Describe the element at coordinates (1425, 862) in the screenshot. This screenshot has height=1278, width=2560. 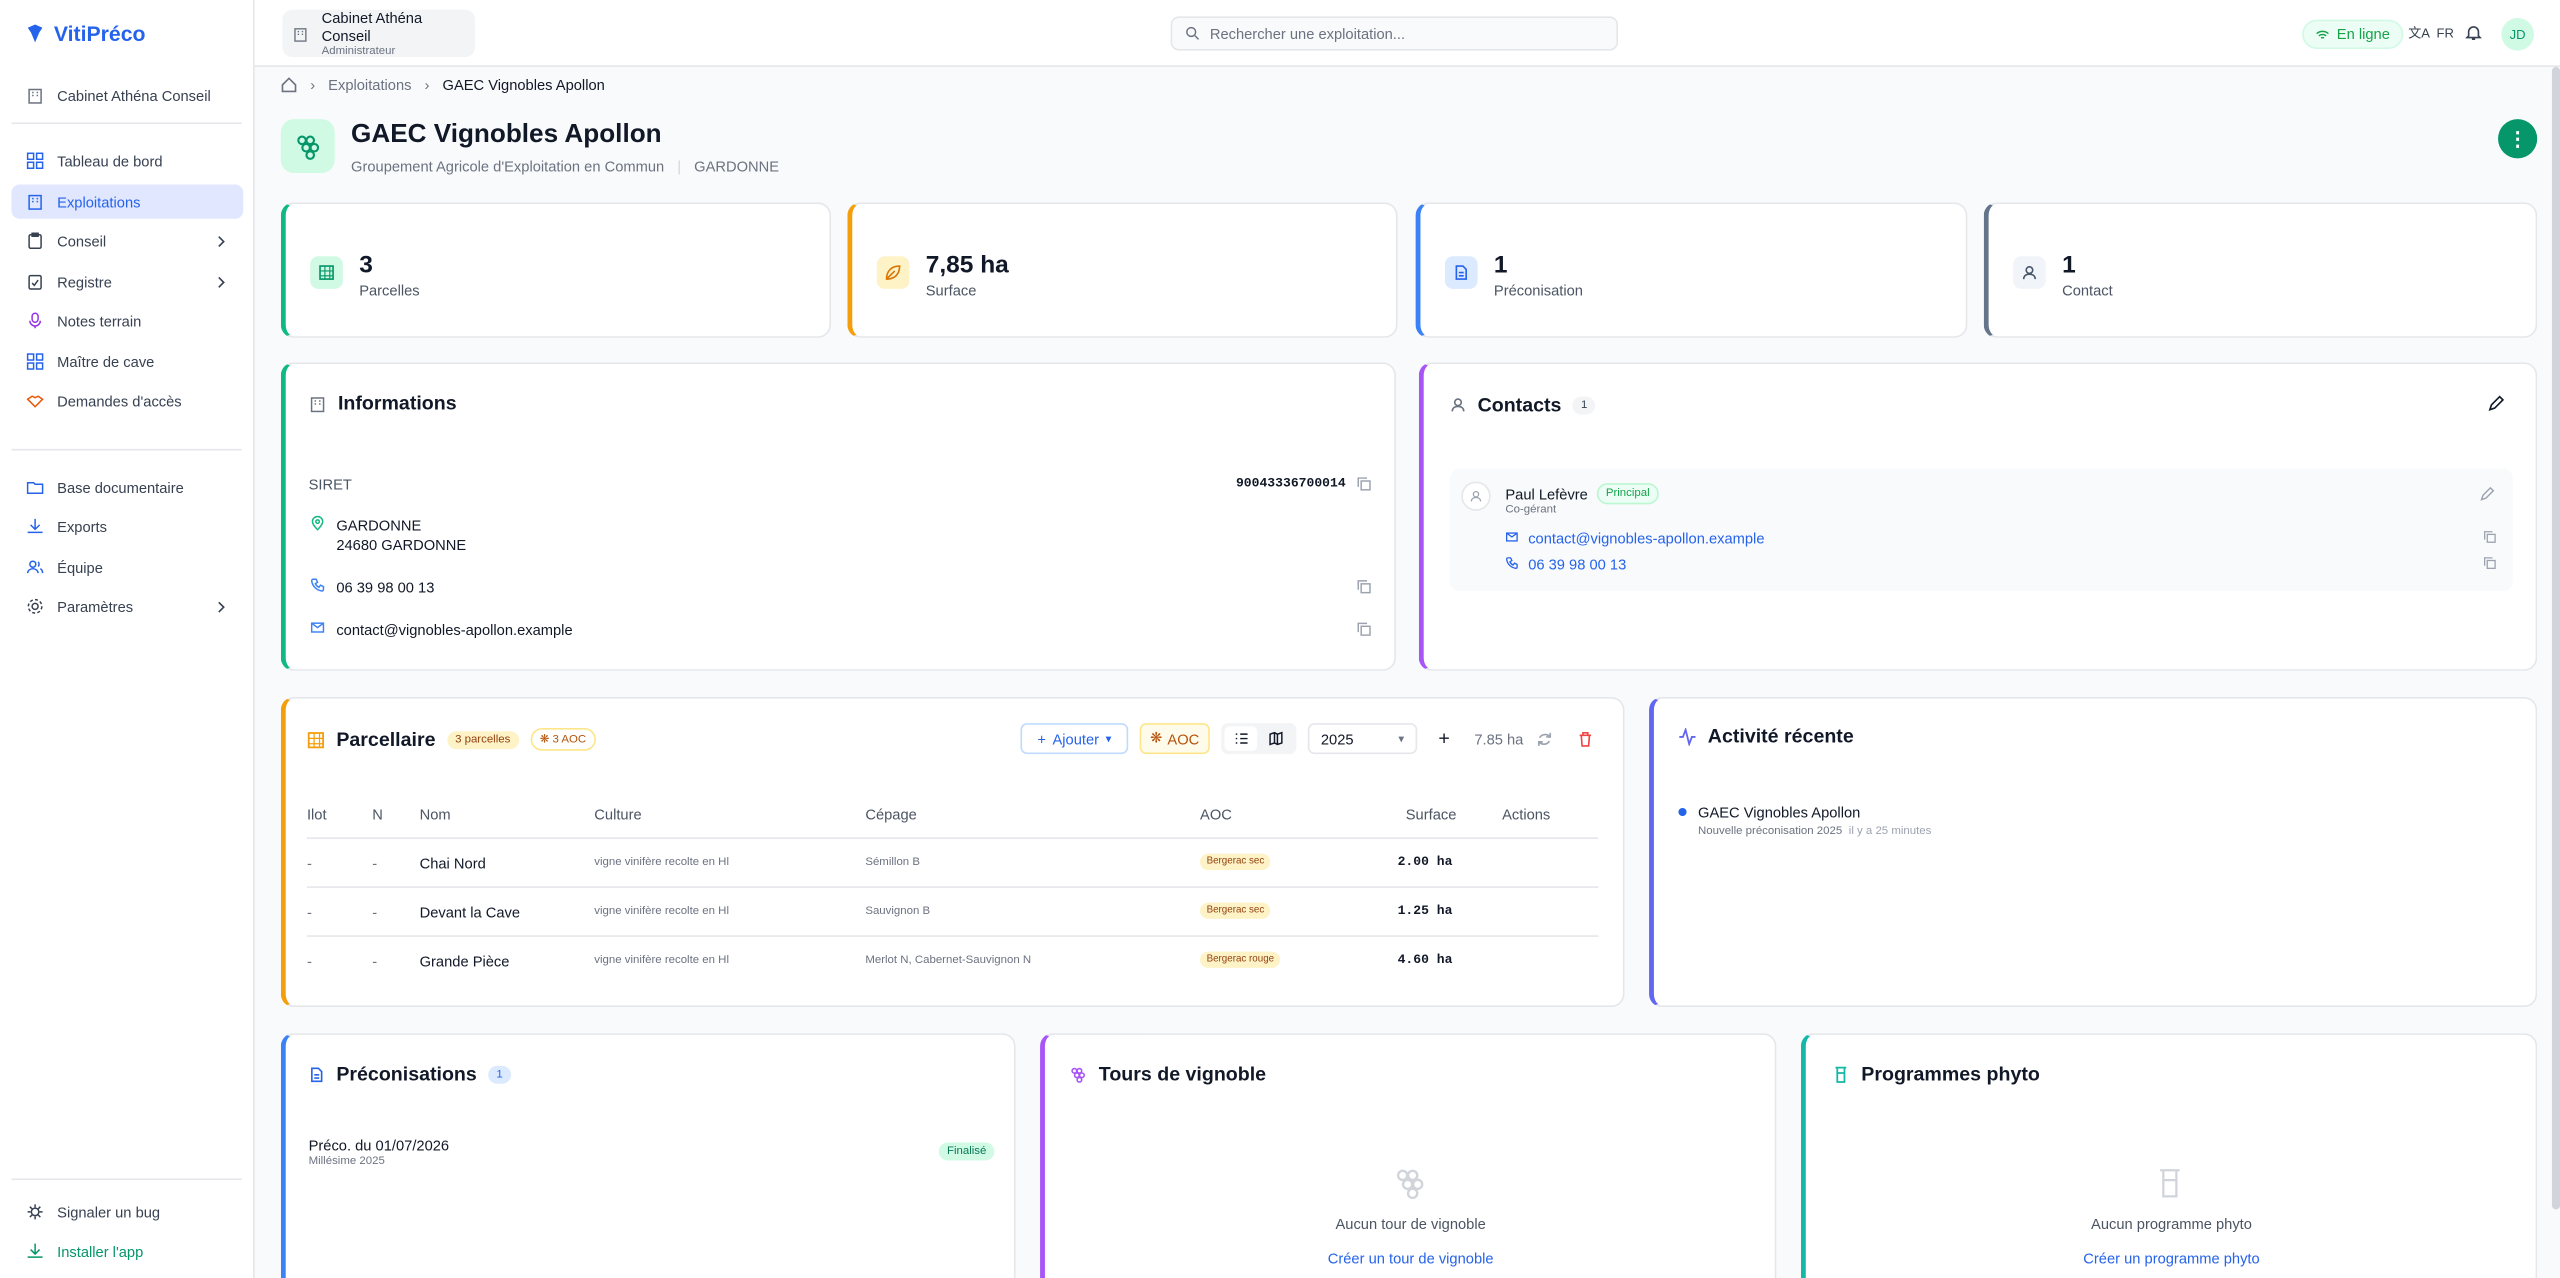
I see `cell-surface: 2.00 ha` at that location.